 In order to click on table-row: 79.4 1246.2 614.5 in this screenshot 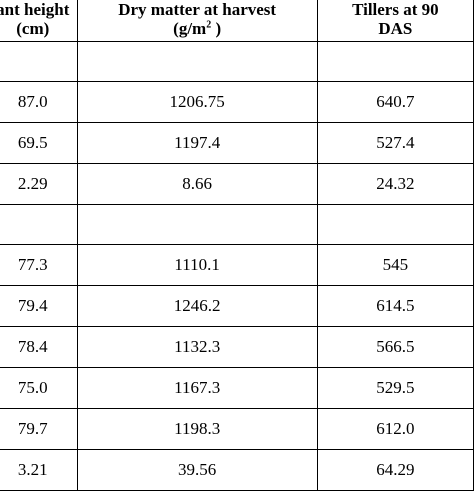, I will do `click(237, 306)`.